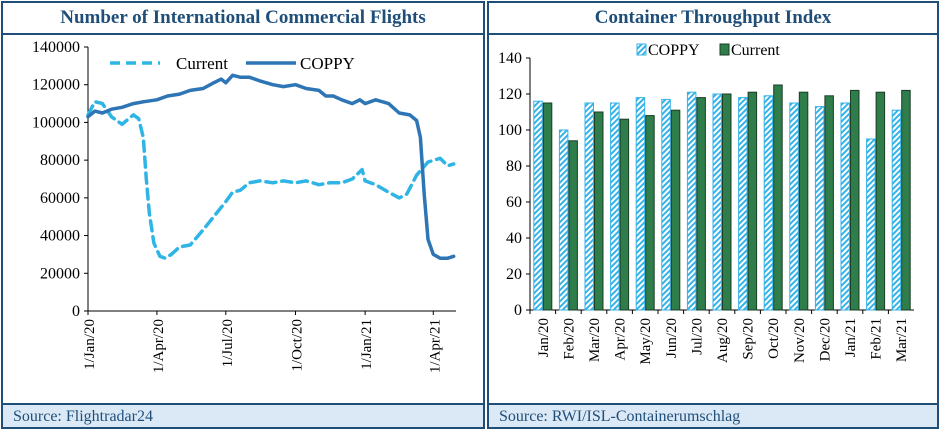 This screenshot has width=940, height=432. What do you see at coordinates (646, 341) in the screenshot?
I see `container-x-tick-label: May/20` at bounding box center [646, 341].